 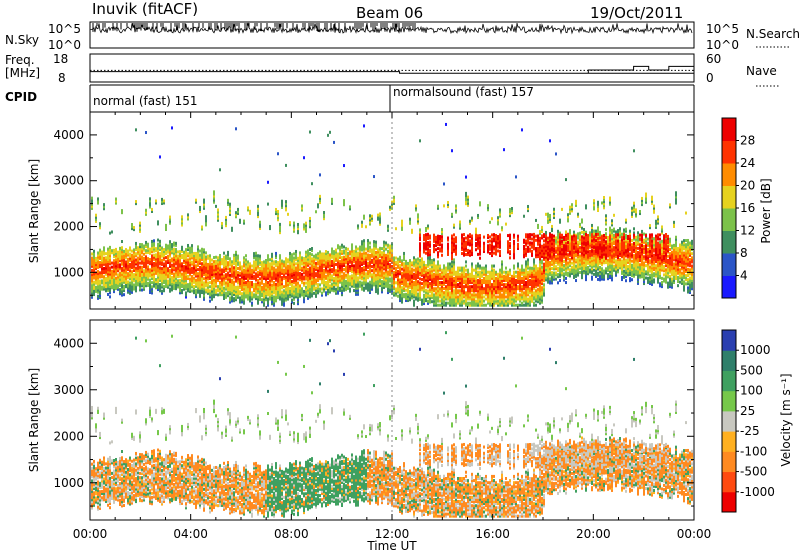 I want to click on nsearch-tick-bottom: 10^0, so click(x=722, y=45).